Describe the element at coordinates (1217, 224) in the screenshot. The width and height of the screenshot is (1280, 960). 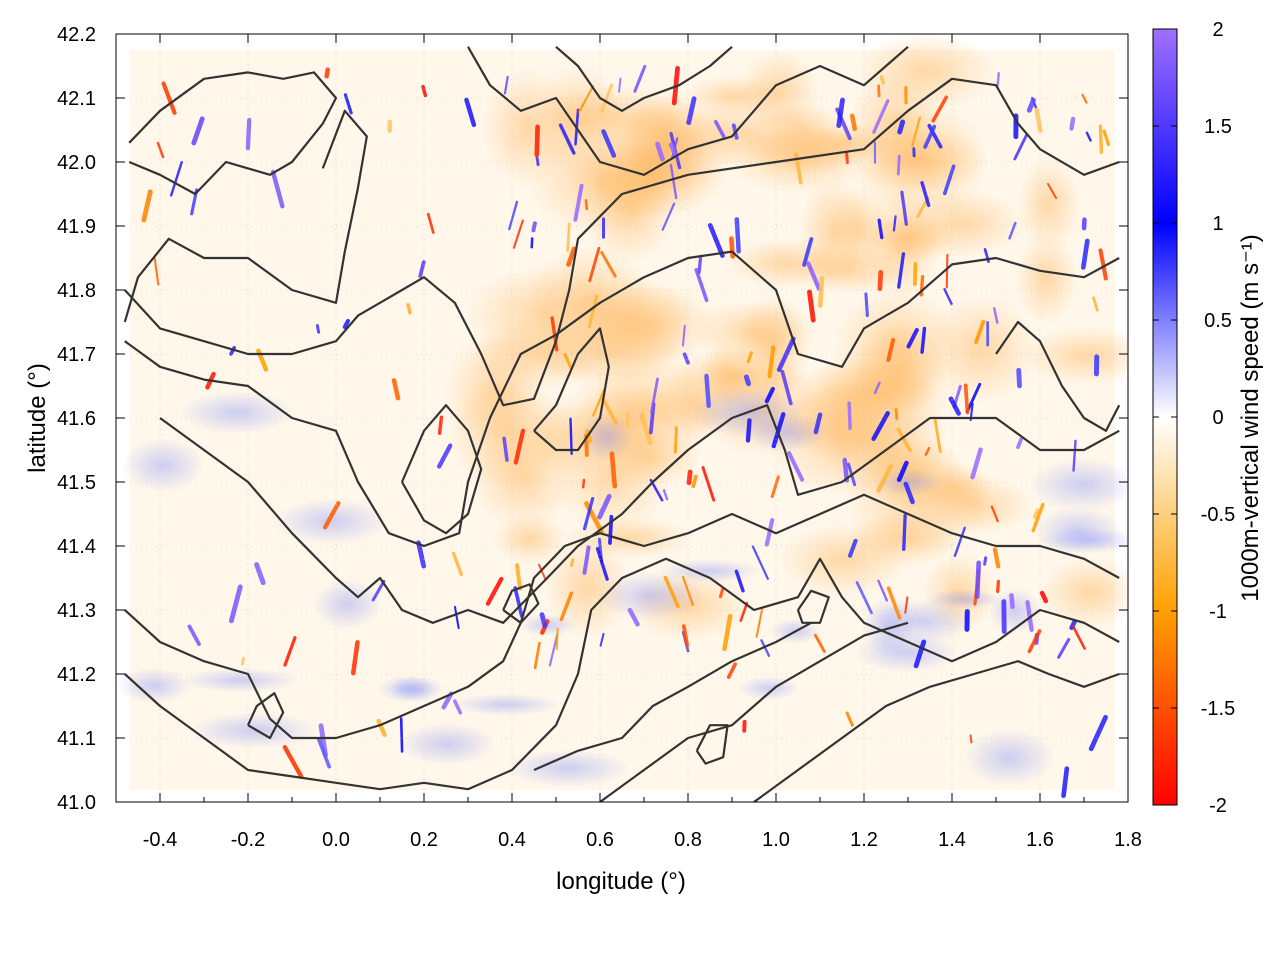
I see `colorbar-tick-label: 1` at that location.